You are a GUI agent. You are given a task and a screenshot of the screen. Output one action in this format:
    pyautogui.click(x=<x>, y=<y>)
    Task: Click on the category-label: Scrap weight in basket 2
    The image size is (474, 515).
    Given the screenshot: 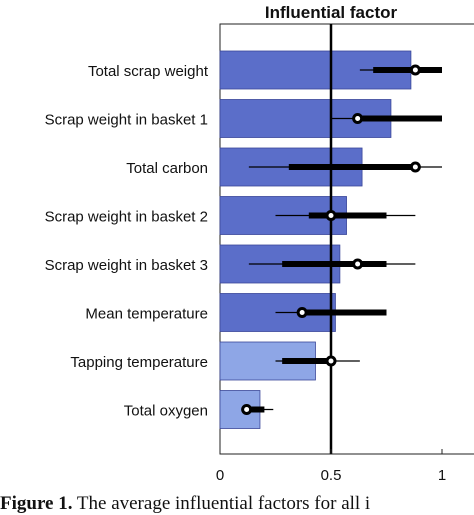 What is the action you would take?
    pyautogui.click(x=126, y=217)
    